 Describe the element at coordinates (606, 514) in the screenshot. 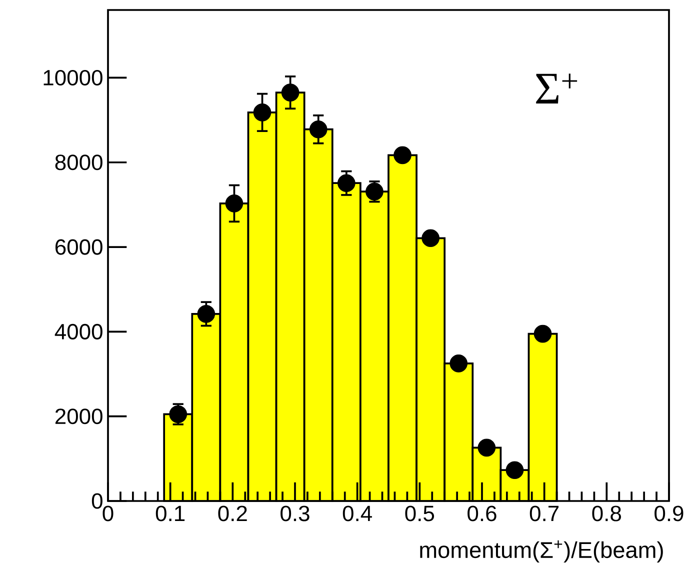

I see `x-tick-label: 0.8` at that location.